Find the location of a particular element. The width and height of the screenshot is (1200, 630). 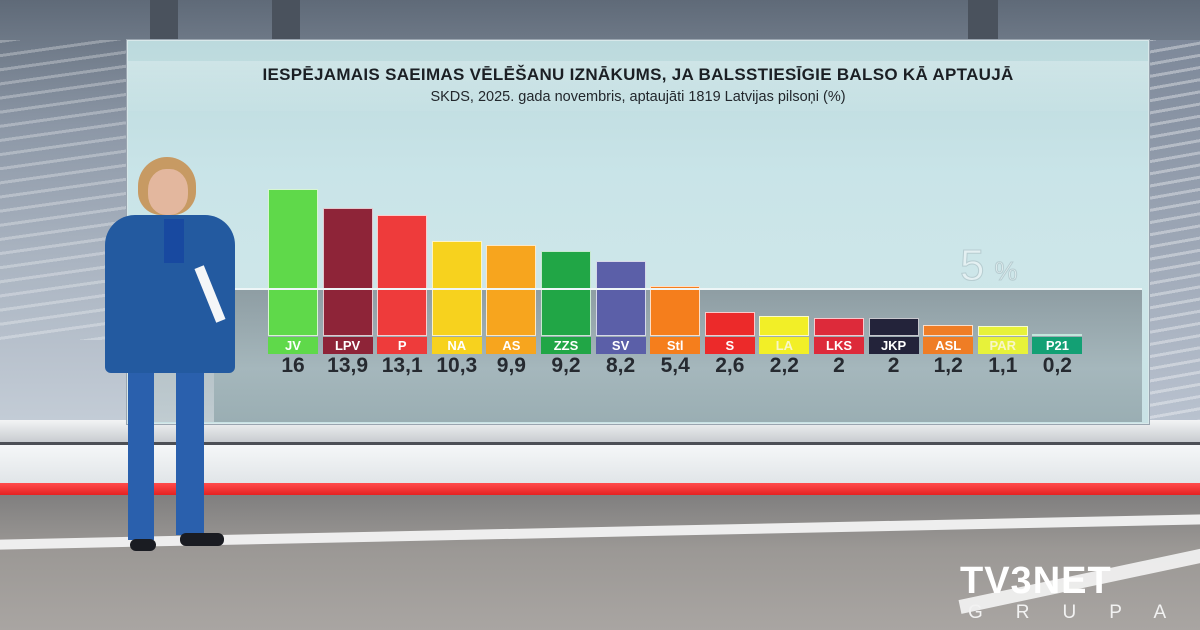

bar-party-label: S is located at coordinates (729, 345).